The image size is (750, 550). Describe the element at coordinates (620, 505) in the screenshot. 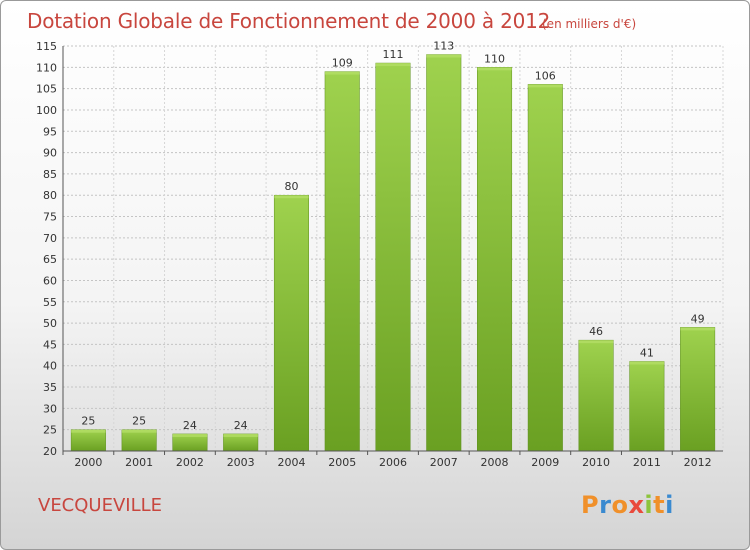

I see `logo-letter: o` at that location.